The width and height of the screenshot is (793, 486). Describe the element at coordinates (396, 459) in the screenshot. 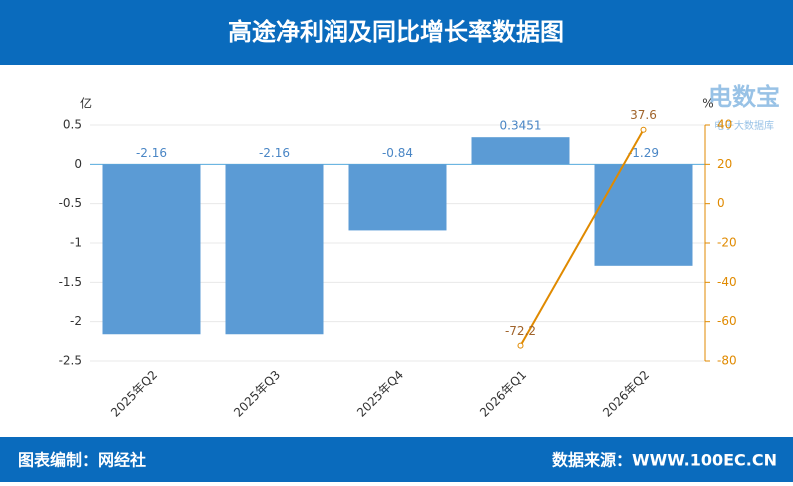

I see `footer-band` at that location.